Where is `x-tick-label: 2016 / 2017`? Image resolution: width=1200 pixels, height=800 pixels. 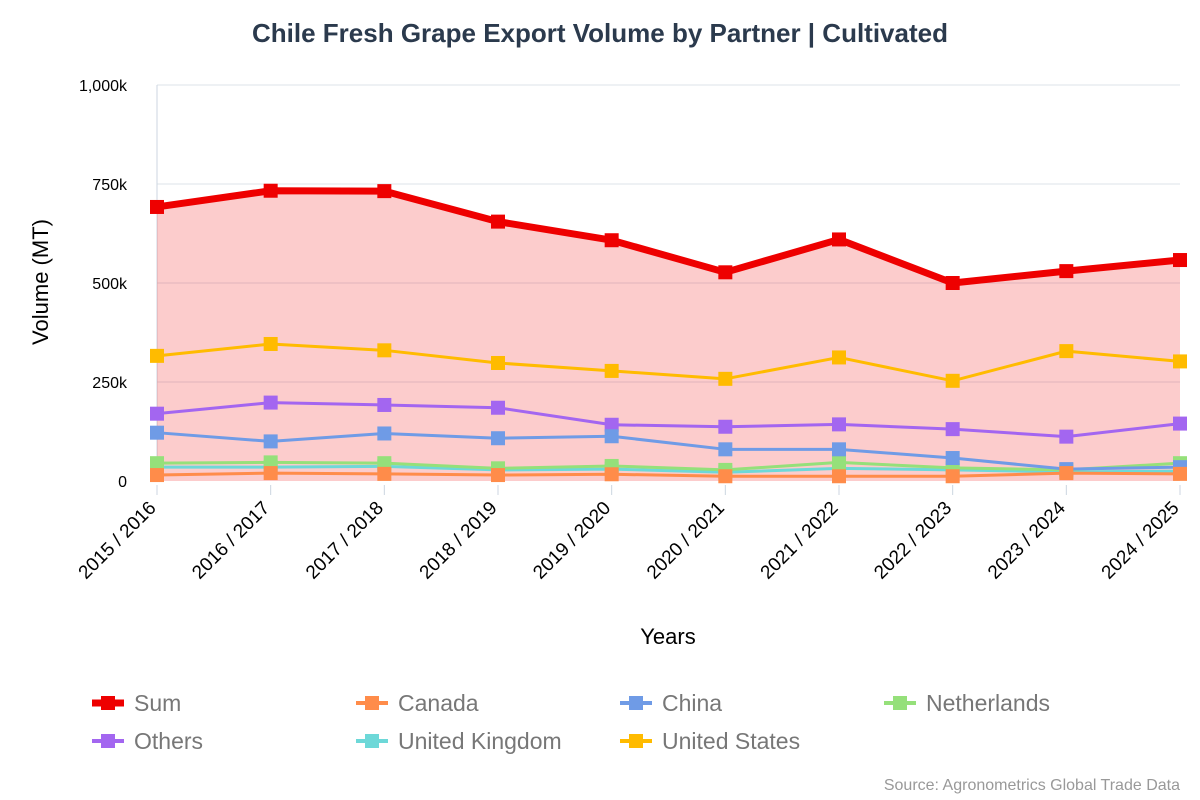
x-tick-label: 2016 / 2017 is located at coordinates (231, 541).